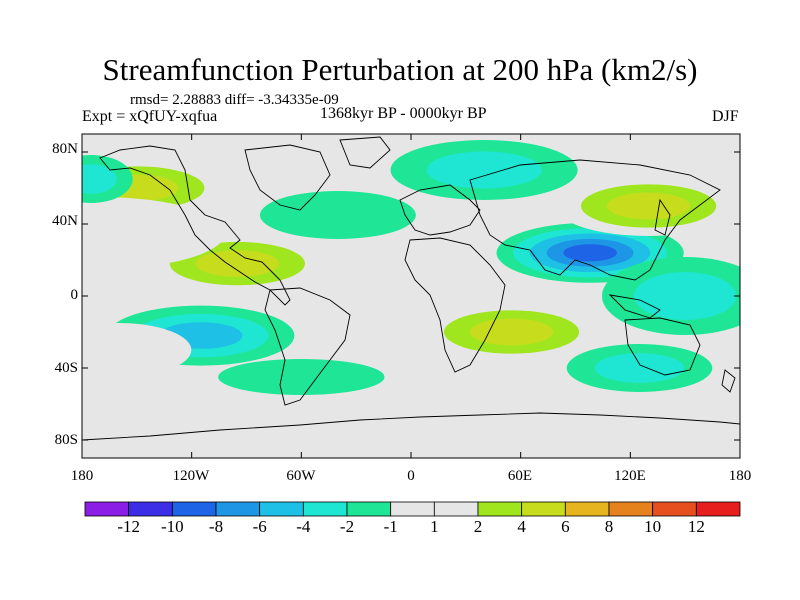  I want to click on colorbar-label: 6, so click(565, 526).